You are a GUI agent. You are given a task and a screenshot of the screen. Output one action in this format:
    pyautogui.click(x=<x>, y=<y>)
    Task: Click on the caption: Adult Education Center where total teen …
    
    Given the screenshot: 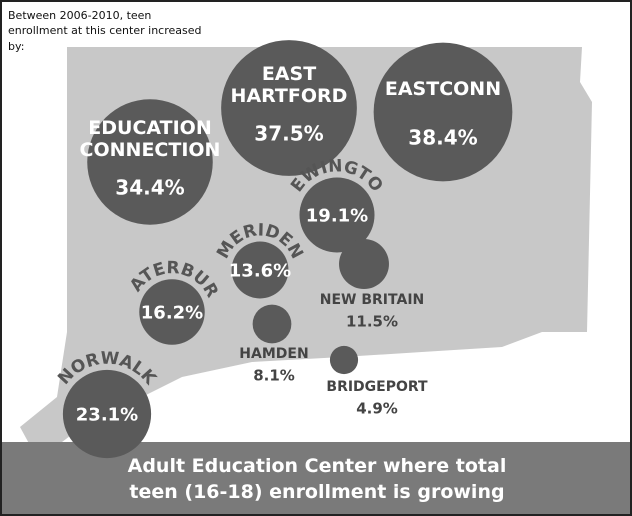 What is the action you would take?
    pyautogui.click(x=316, y=478)
    